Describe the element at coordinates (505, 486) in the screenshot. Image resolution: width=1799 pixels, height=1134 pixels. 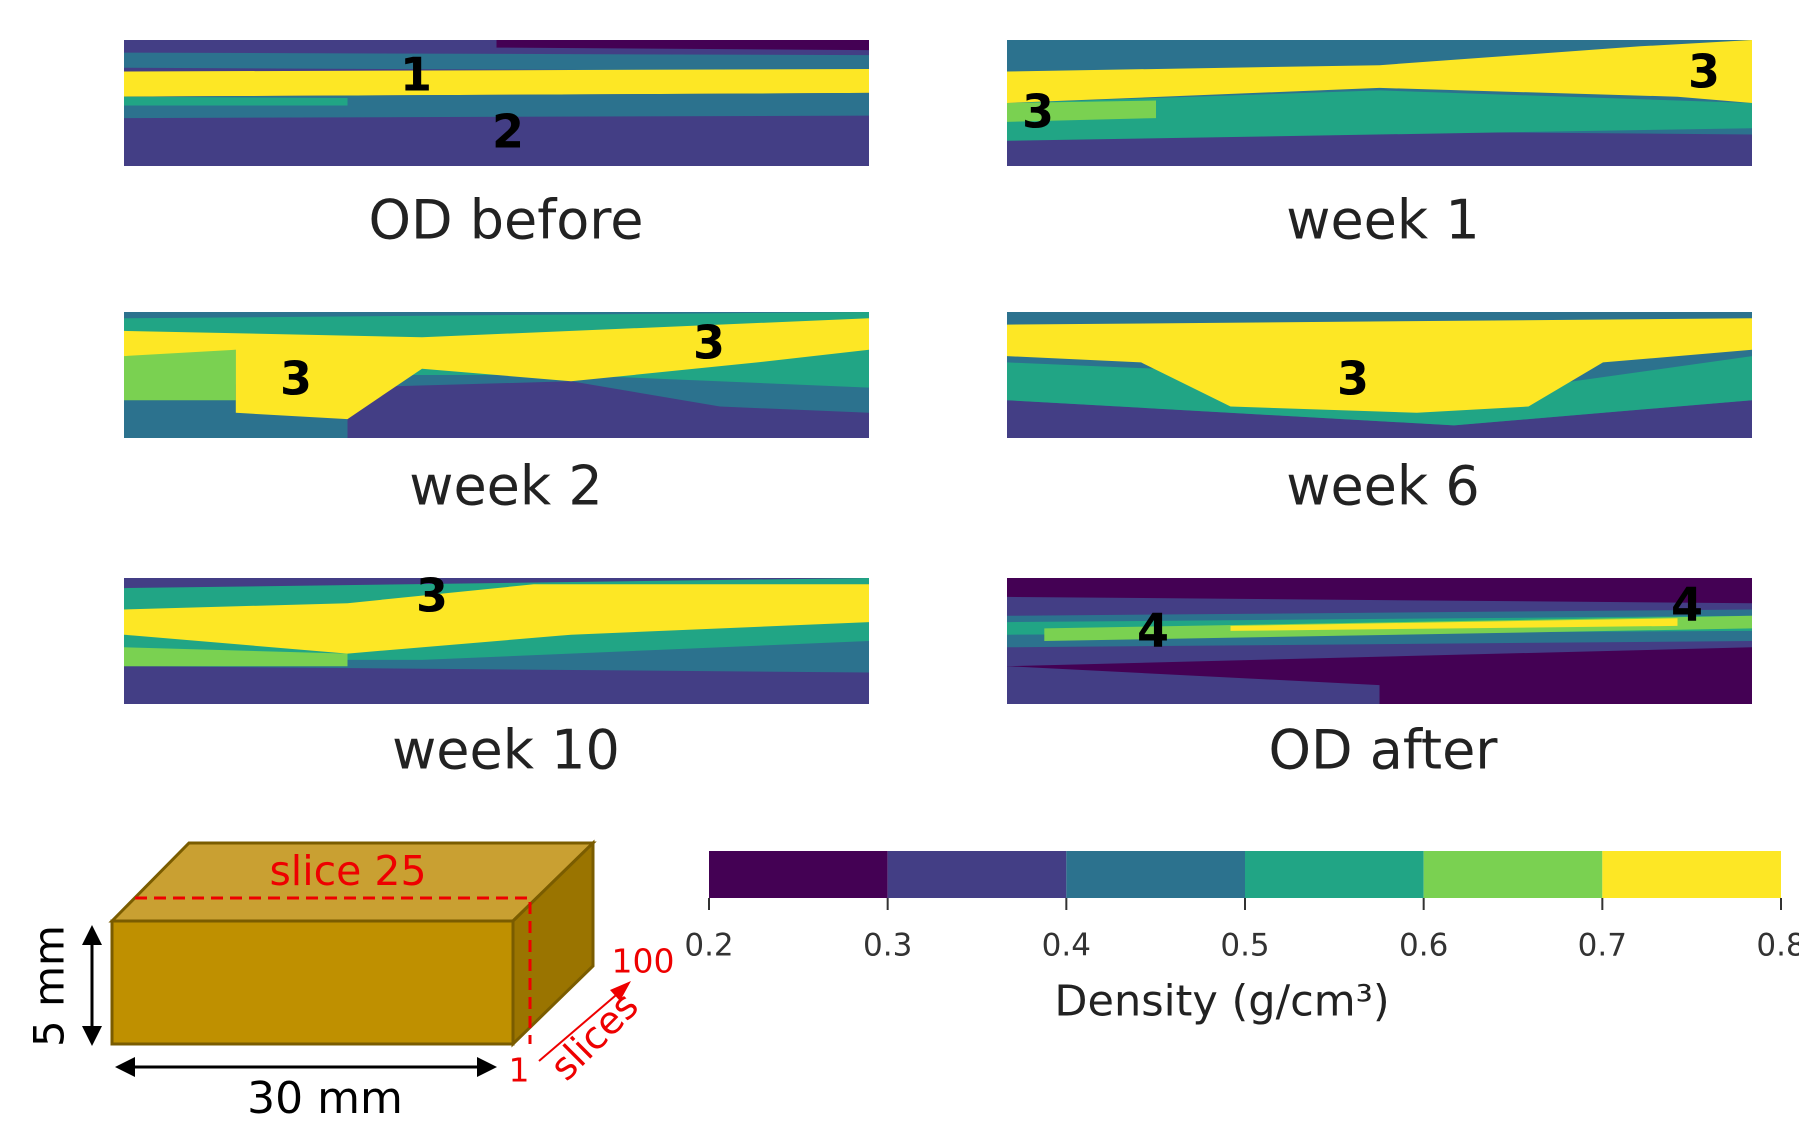
I see `panel-label: week 2` at that location.